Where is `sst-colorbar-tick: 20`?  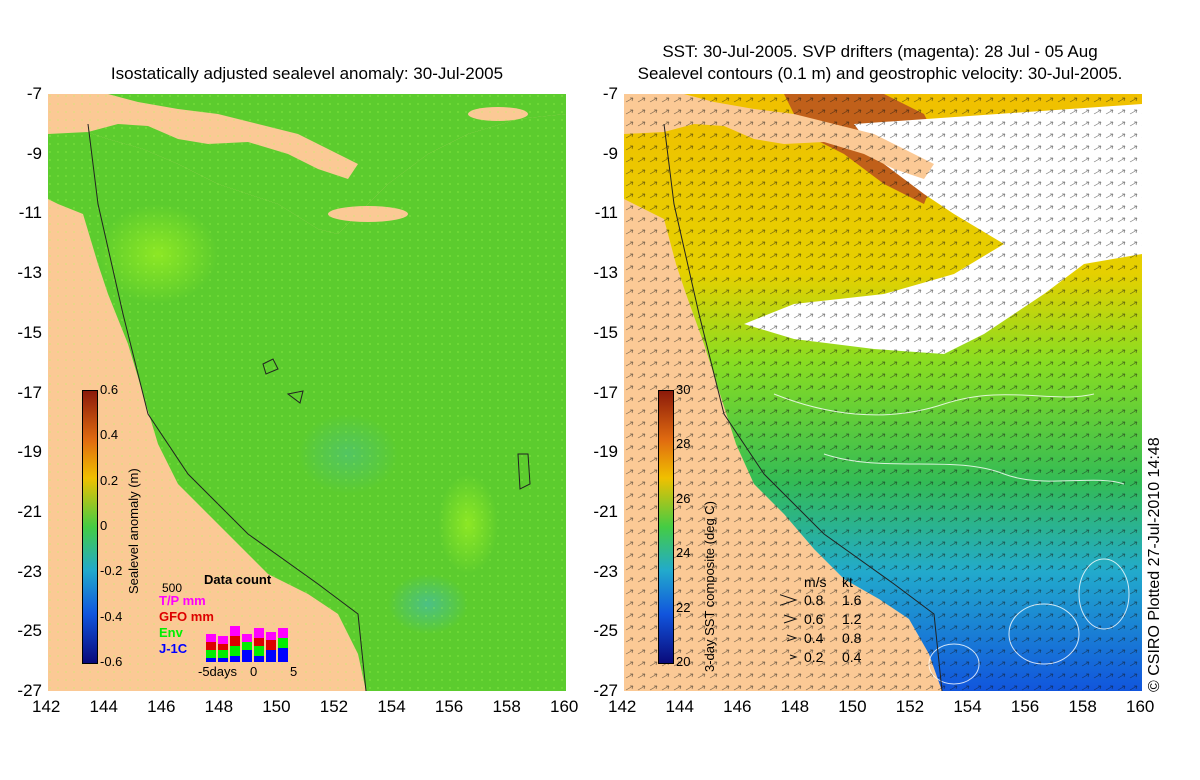
sst-colorbar-tick: 20 is located at coordinates (683, 661).